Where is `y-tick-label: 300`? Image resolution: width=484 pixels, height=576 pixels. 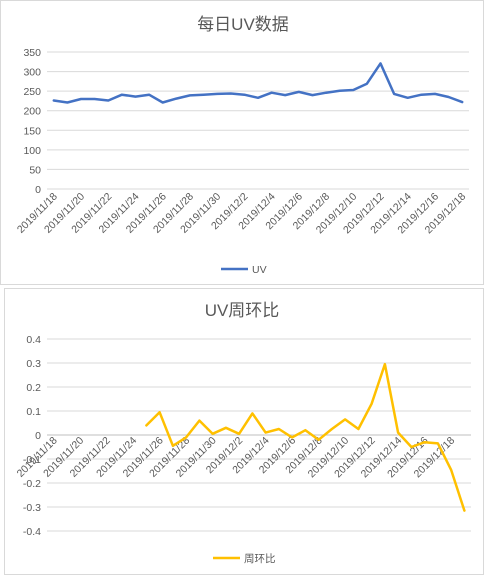 y-tick-label: 300 is located at coordinates (32, 73).